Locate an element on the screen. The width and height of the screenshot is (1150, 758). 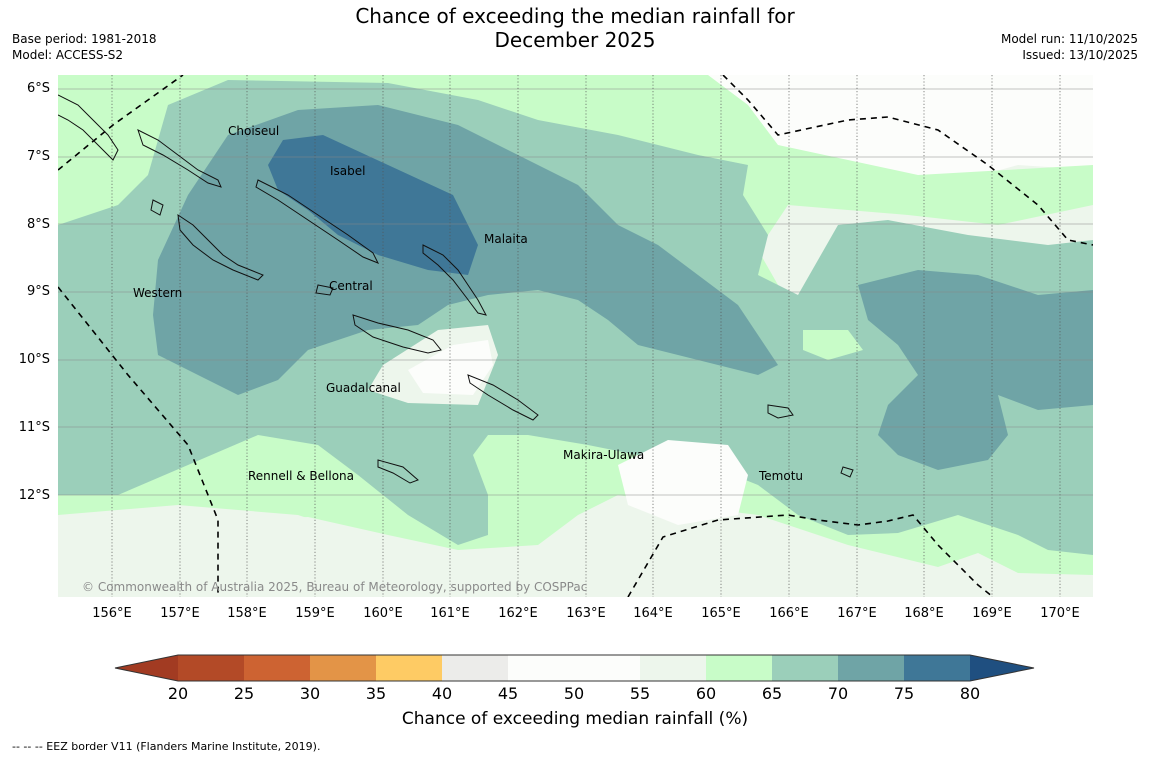
island-russell is located at coordinates (324, 290).